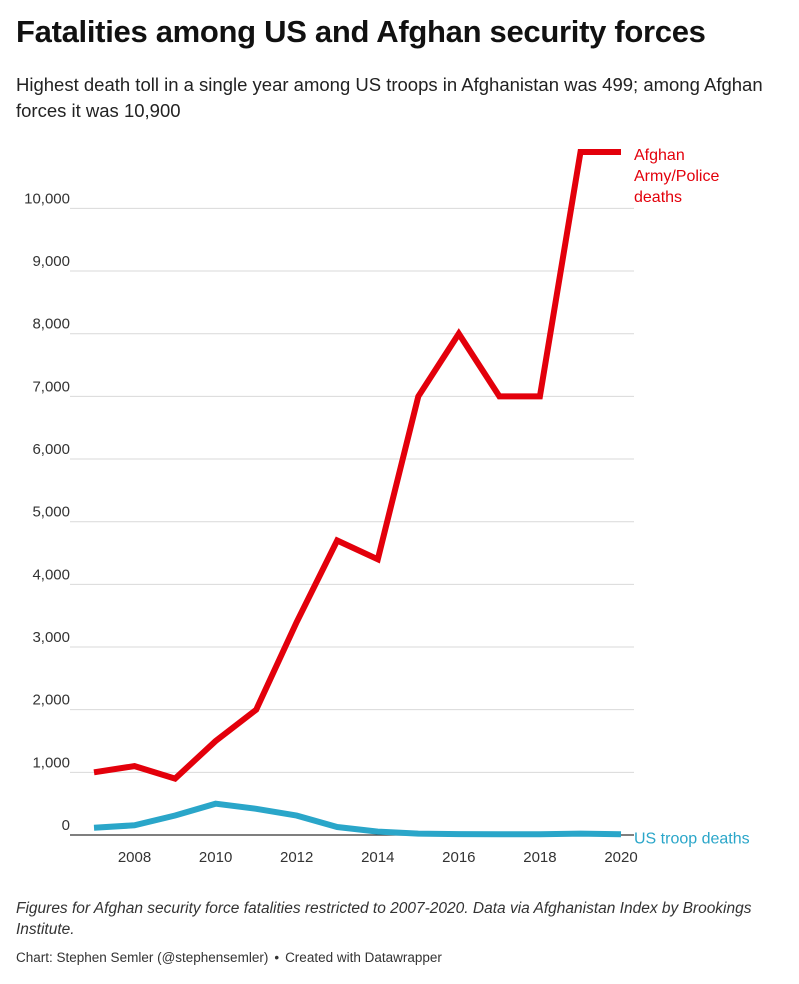  Describe the element at coordinates (363, 957) in the screenshot. I see `credit-tool: Created with Datawrapper` at that location.